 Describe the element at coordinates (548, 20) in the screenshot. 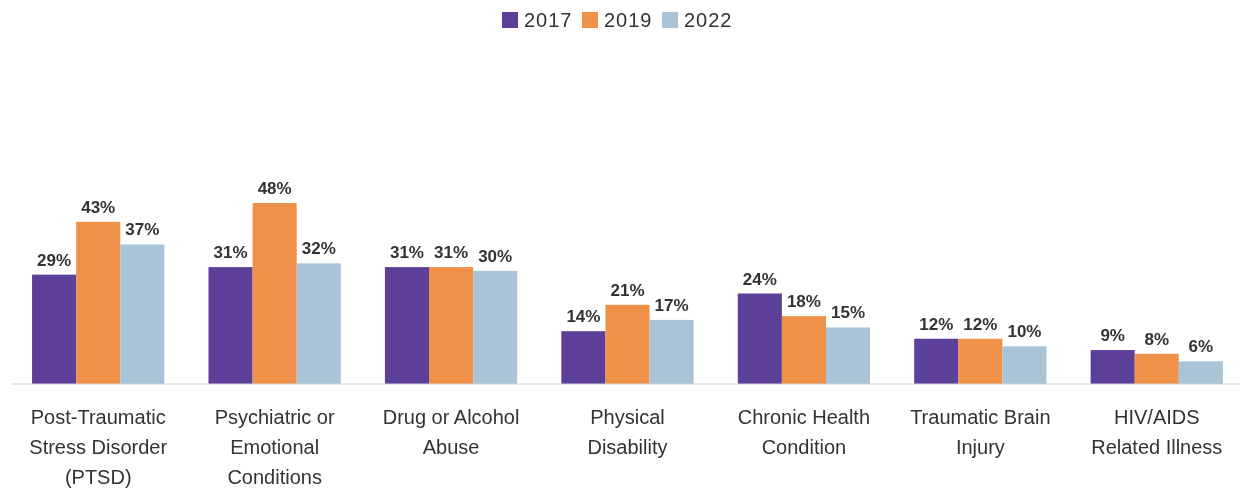

I see `legend-label: 2017` at that location.